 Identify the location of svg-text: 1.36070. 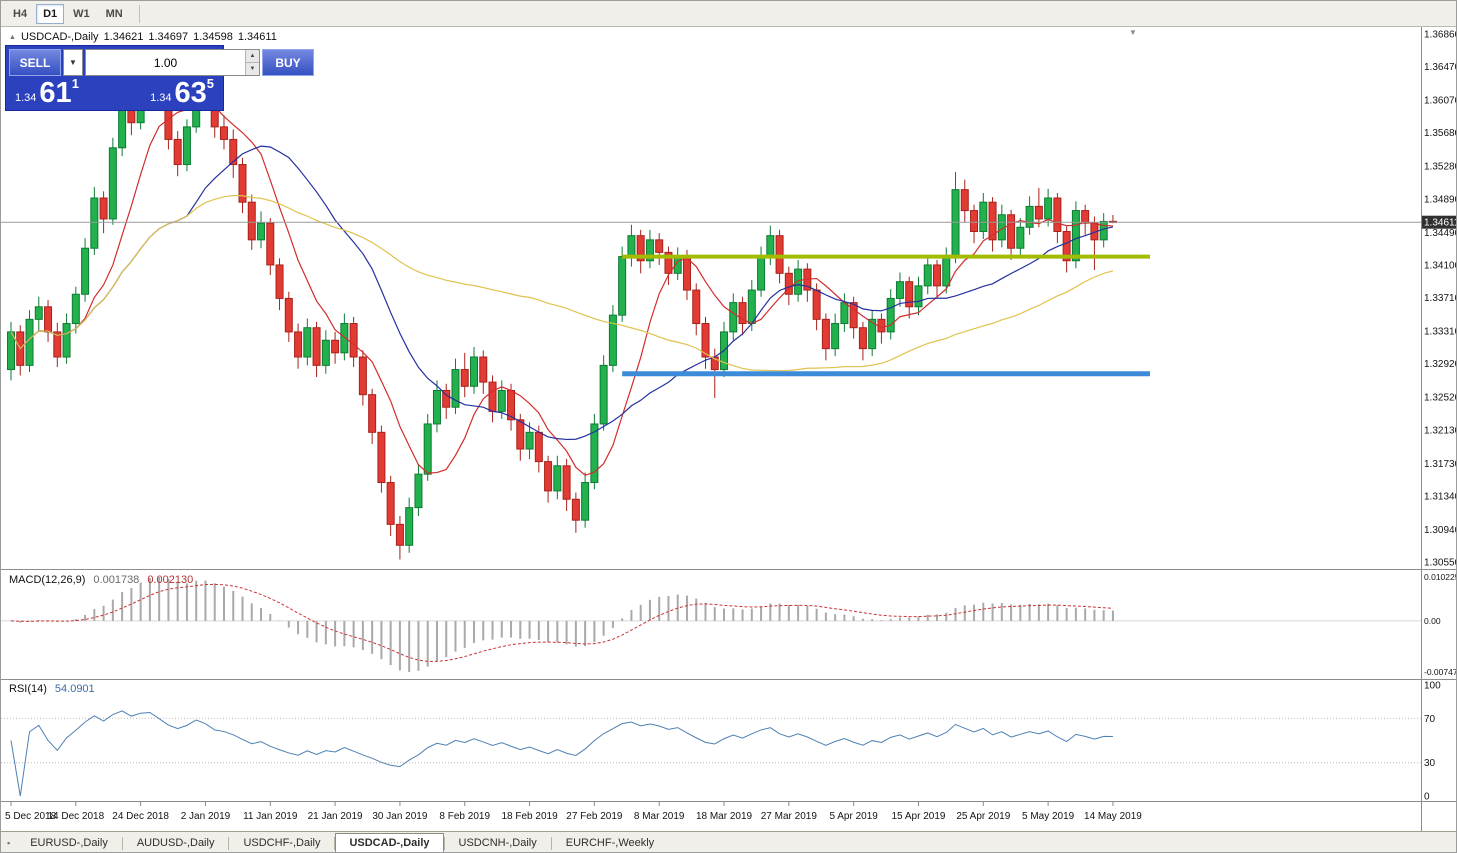
(1440, 101).